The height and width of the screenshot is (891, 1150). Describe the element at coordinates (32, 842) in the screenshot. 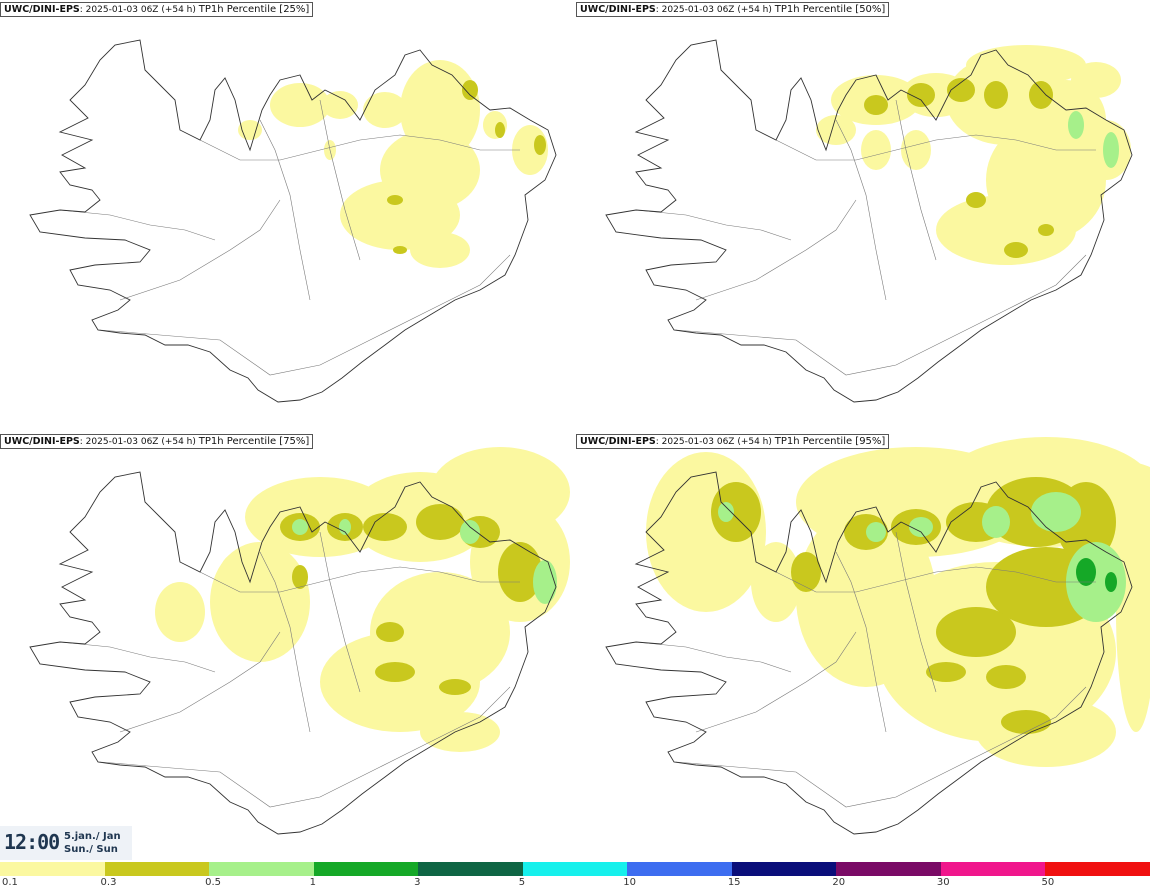

I see `valid-time: 12:00` at that location.